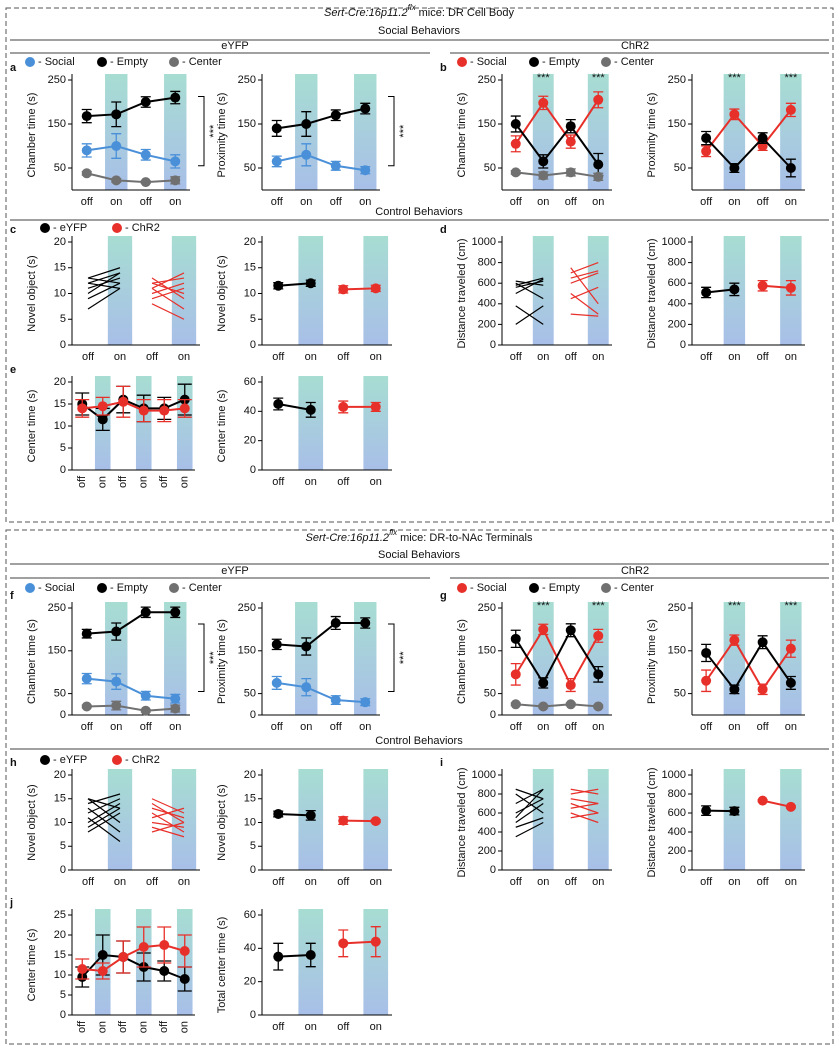 The width and height of the screenshot is (839, 1055). What do you see at coordinates (462, 822) in the screenshot?
I see `y-axis-label: Distance traveled (cm)` at bounding box center [462, 822].